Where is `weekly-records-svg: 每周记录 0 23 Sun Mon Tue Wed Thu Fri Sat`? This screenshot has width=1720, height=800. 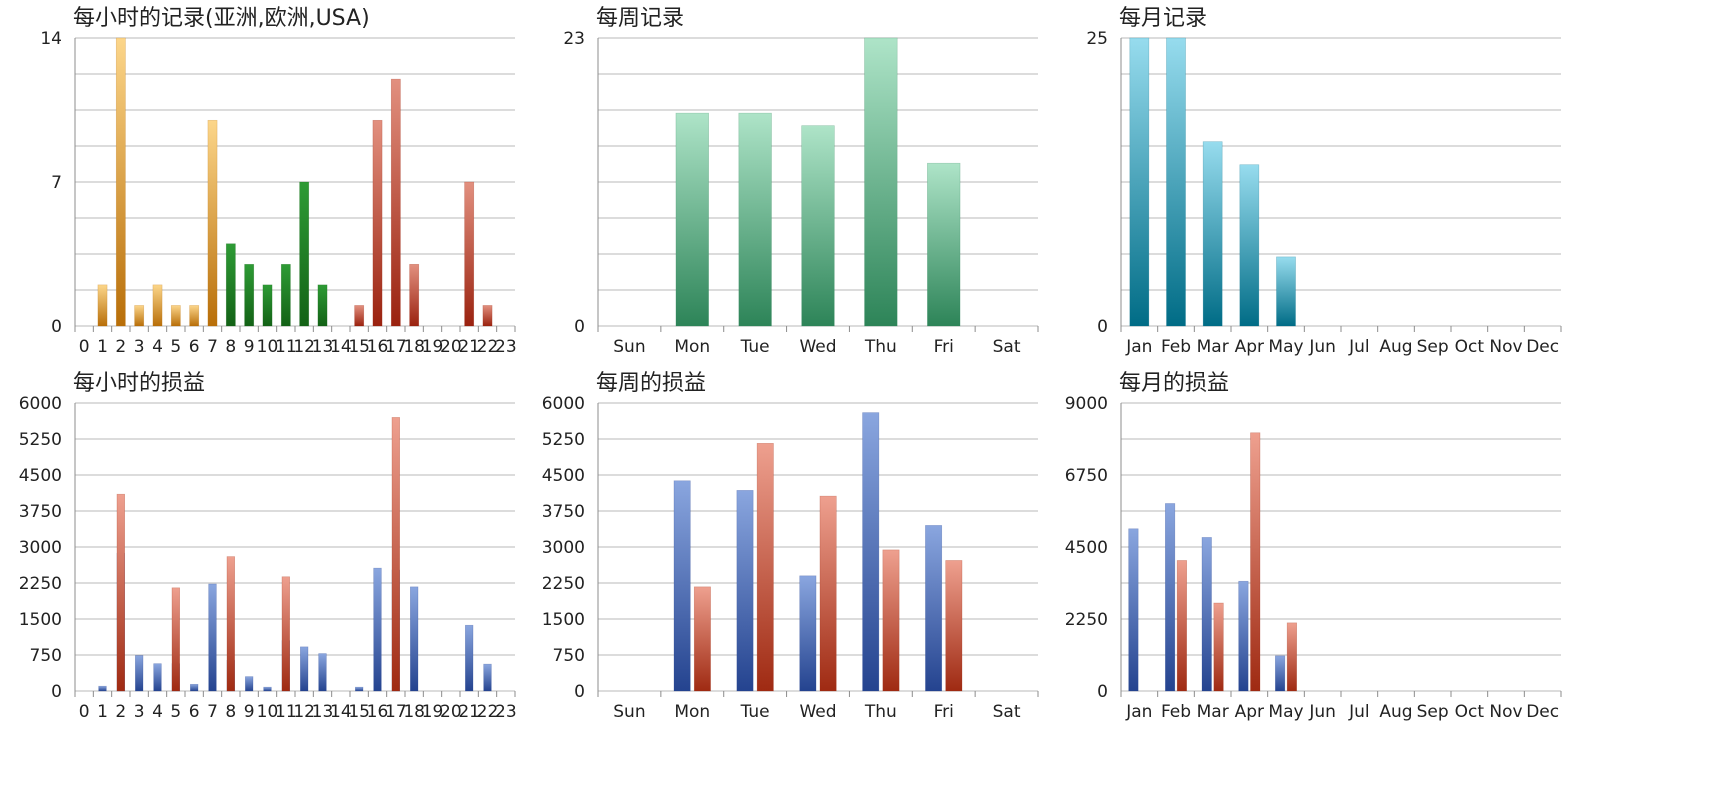
weekly-records-svg: 每周记录 0 23 Sun Mon Tue Wed Thu Fri Sat is located at coordinates (801, 181).